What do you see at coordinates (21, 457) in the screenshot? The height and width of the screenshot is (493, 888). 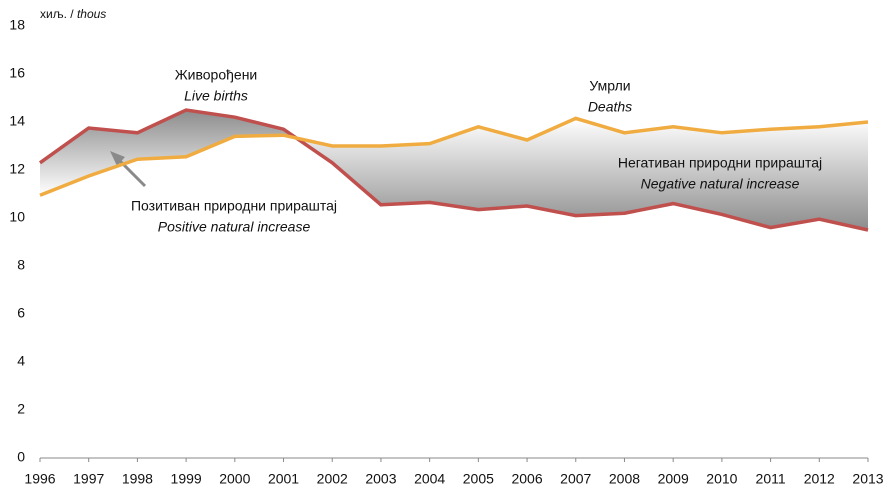 I see `y-tick-label: 0` at bounding box center [21, 457].